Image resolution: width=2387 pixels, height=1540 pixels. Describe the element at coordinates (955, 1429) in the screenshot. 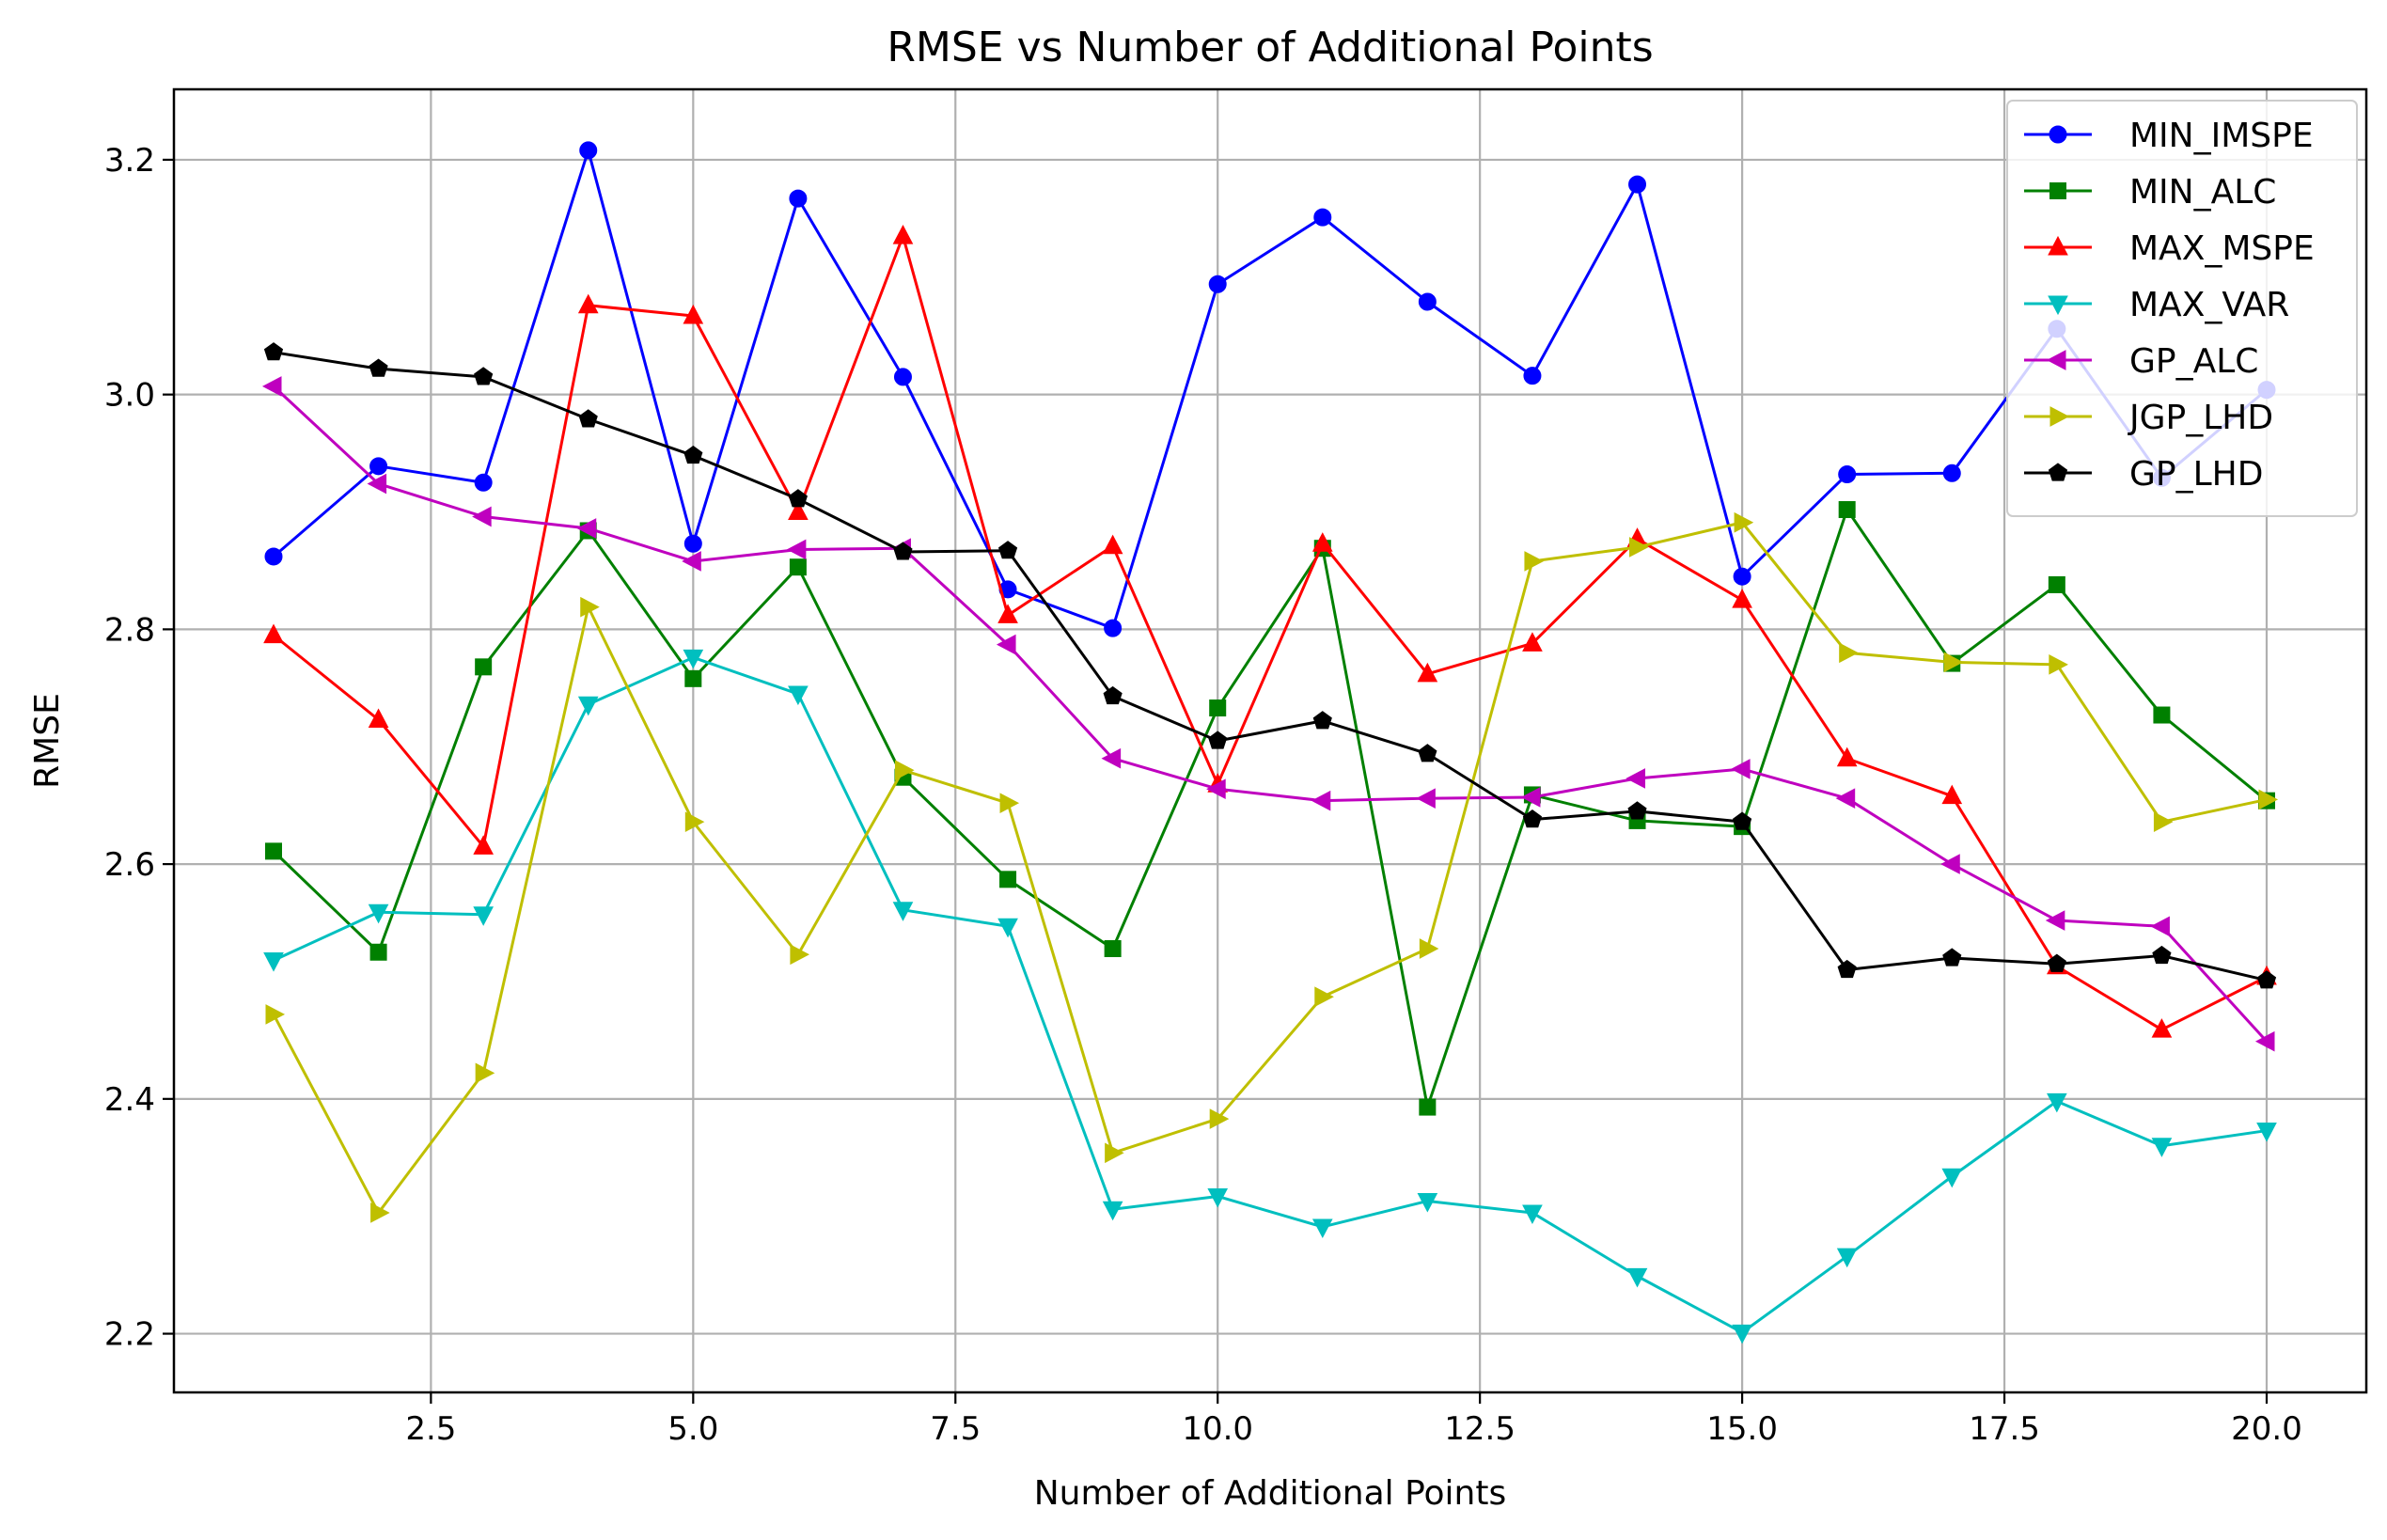

I see `x-tick-label: 7.5` at that location.